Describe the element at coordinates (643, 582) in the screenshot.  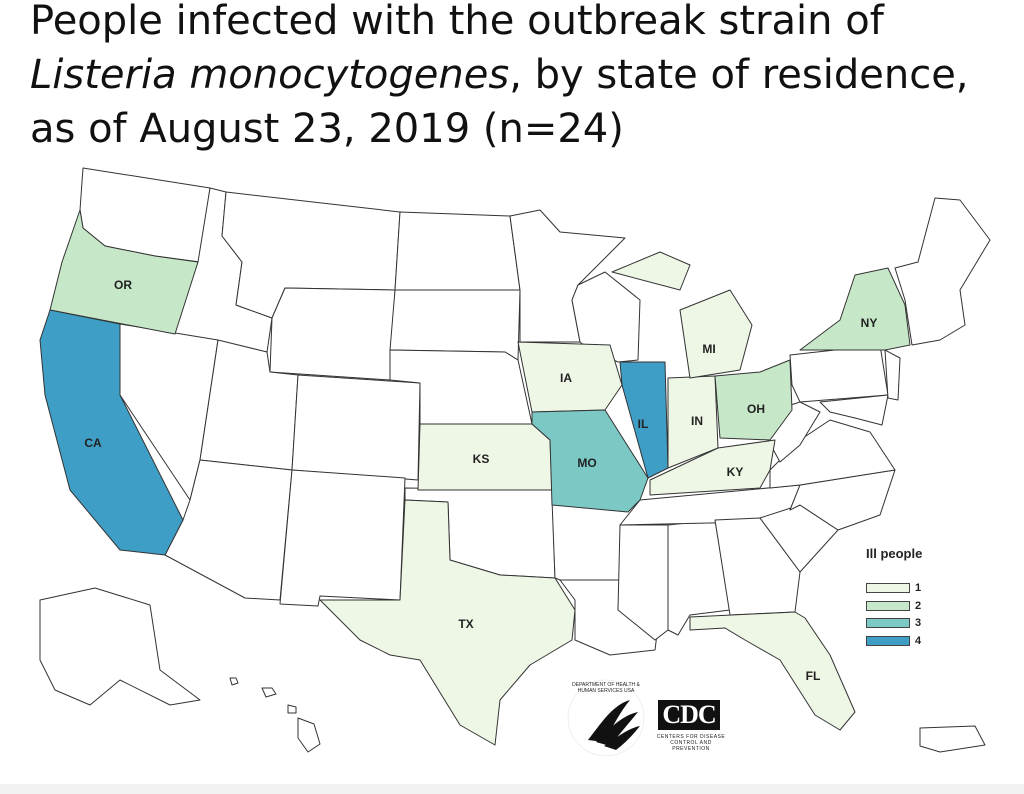
I see `state-ms` at that location.